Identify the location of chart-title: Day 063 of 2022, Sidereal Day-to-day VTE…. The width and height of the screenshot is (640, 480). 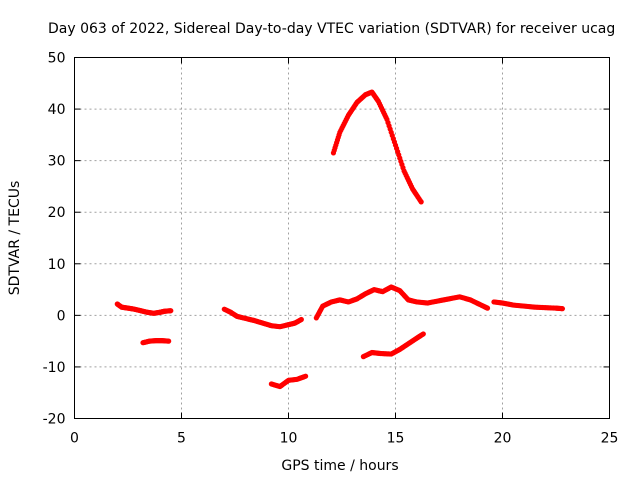
(331, 29).